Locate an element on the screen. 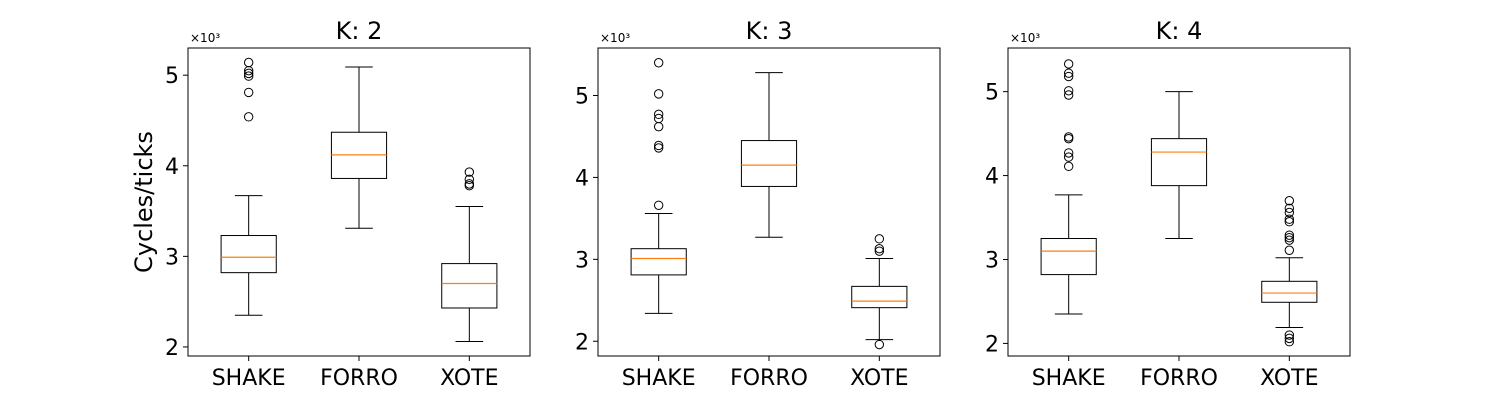 Image resolution: width=1500 pixels, height=400 pixels. chart-title: K: 3 is located at coordinates (769, 31).